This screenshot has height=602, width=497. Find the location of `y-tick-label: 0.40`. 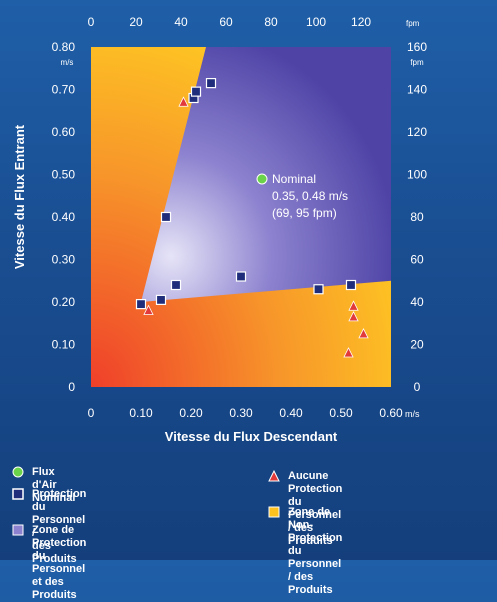

y-tick-label: 0.40 is located at coordinates (64, 217).